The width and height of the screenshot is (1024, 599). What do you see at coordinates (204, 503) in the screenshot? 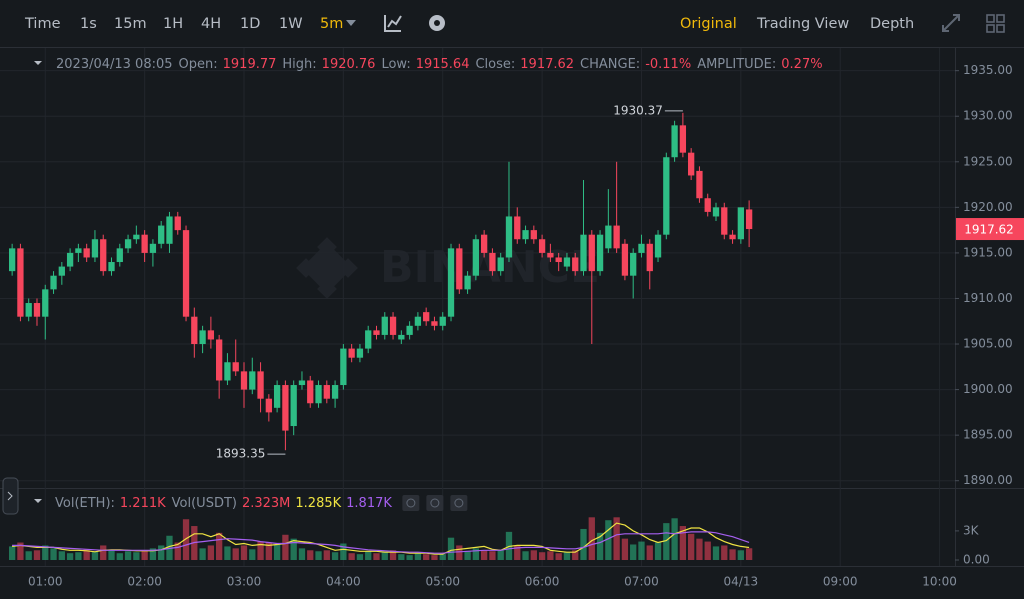
I see `volume-usdt-title: Vol(USDT)` at bounding box center [204, 503].